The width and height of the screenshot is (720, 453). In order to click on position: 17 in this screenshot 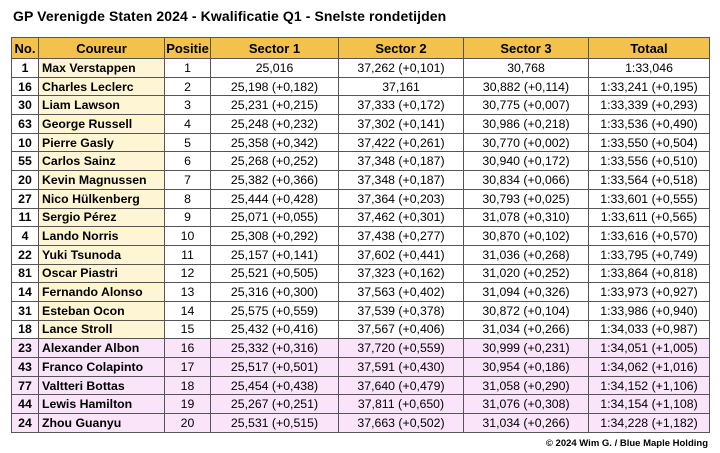, I will do `click(187, 367)`.